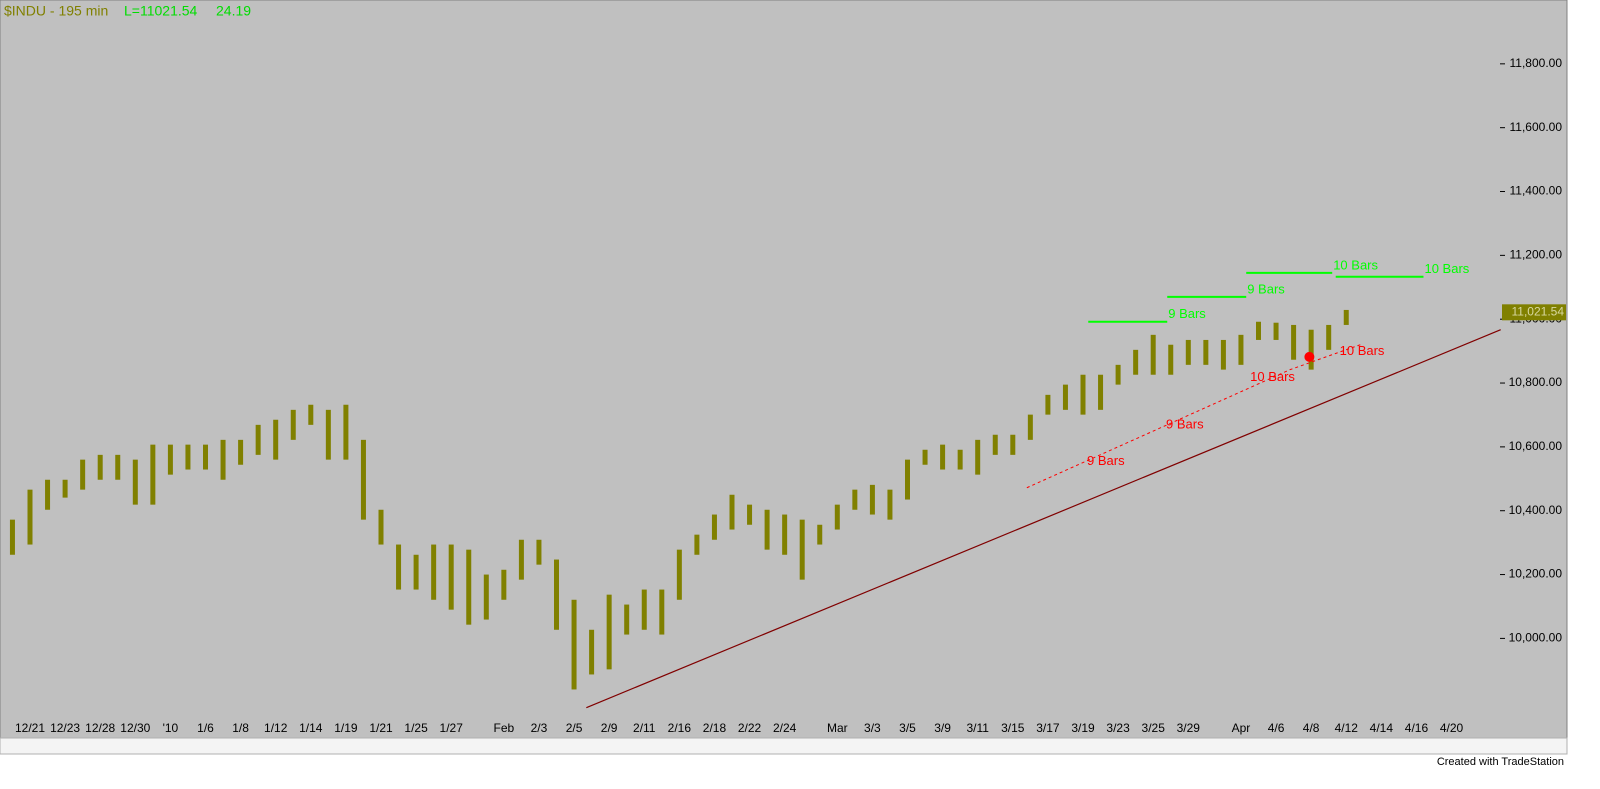 This screenshot has height=789, width=1600. What do you see at coordinates (1500, 762) in the screenshot?
I see `footer: Created with TradeStation` at bounding box center [1500, 762].